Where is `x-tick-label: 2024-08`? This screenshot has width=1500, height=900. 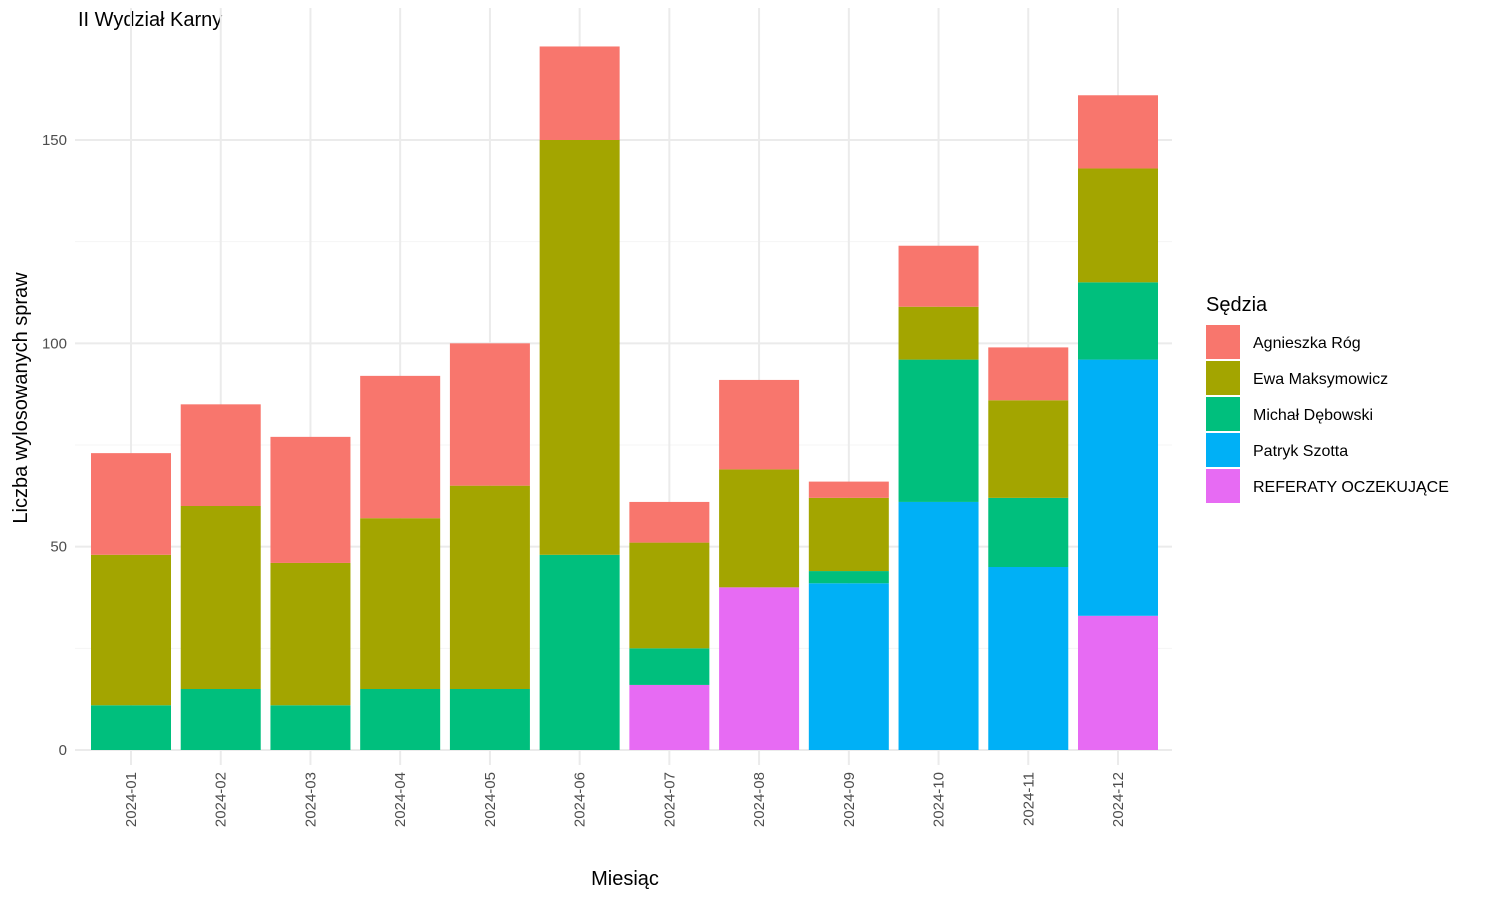
x-tick-label: 2024-08 is located at coordinates (759, 799).